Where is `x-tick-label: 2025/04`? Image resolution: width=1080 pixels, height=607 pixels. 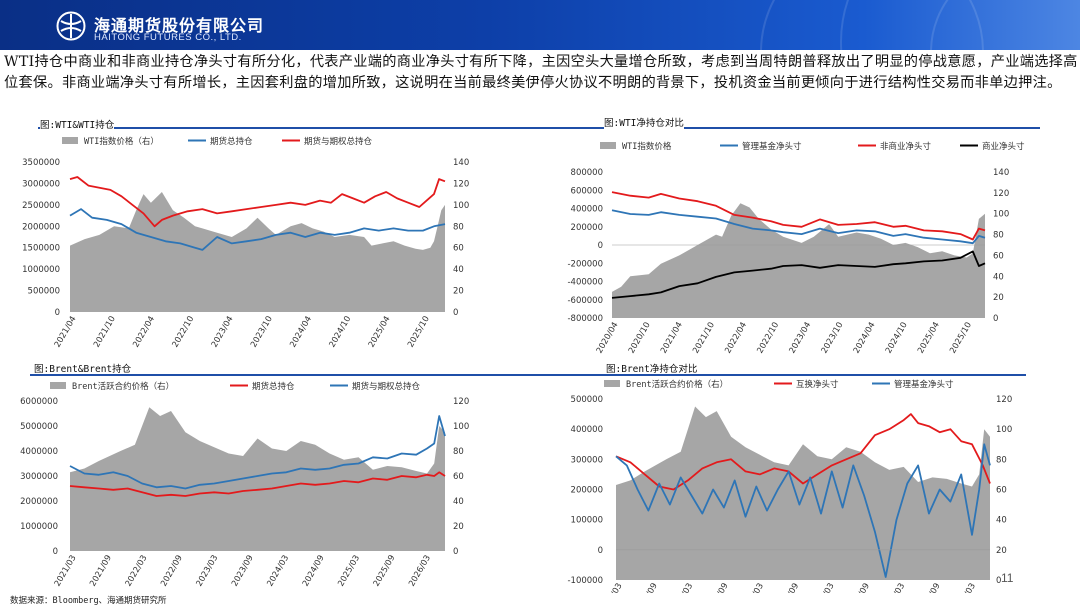
x-tick-label: 2025/04 is located at coordinates (379, 331).